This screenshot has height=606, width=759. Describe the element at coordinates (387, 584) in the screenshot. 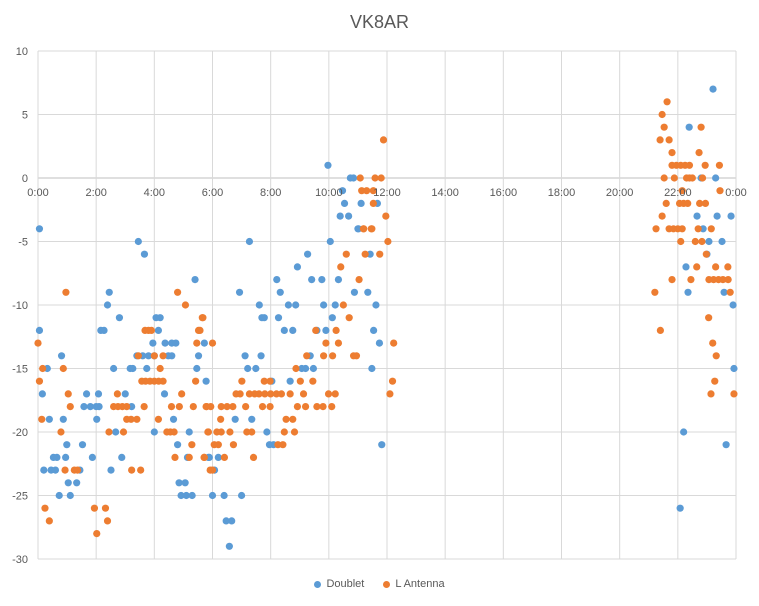

I see `legend-marker-l-antenna` at that location.